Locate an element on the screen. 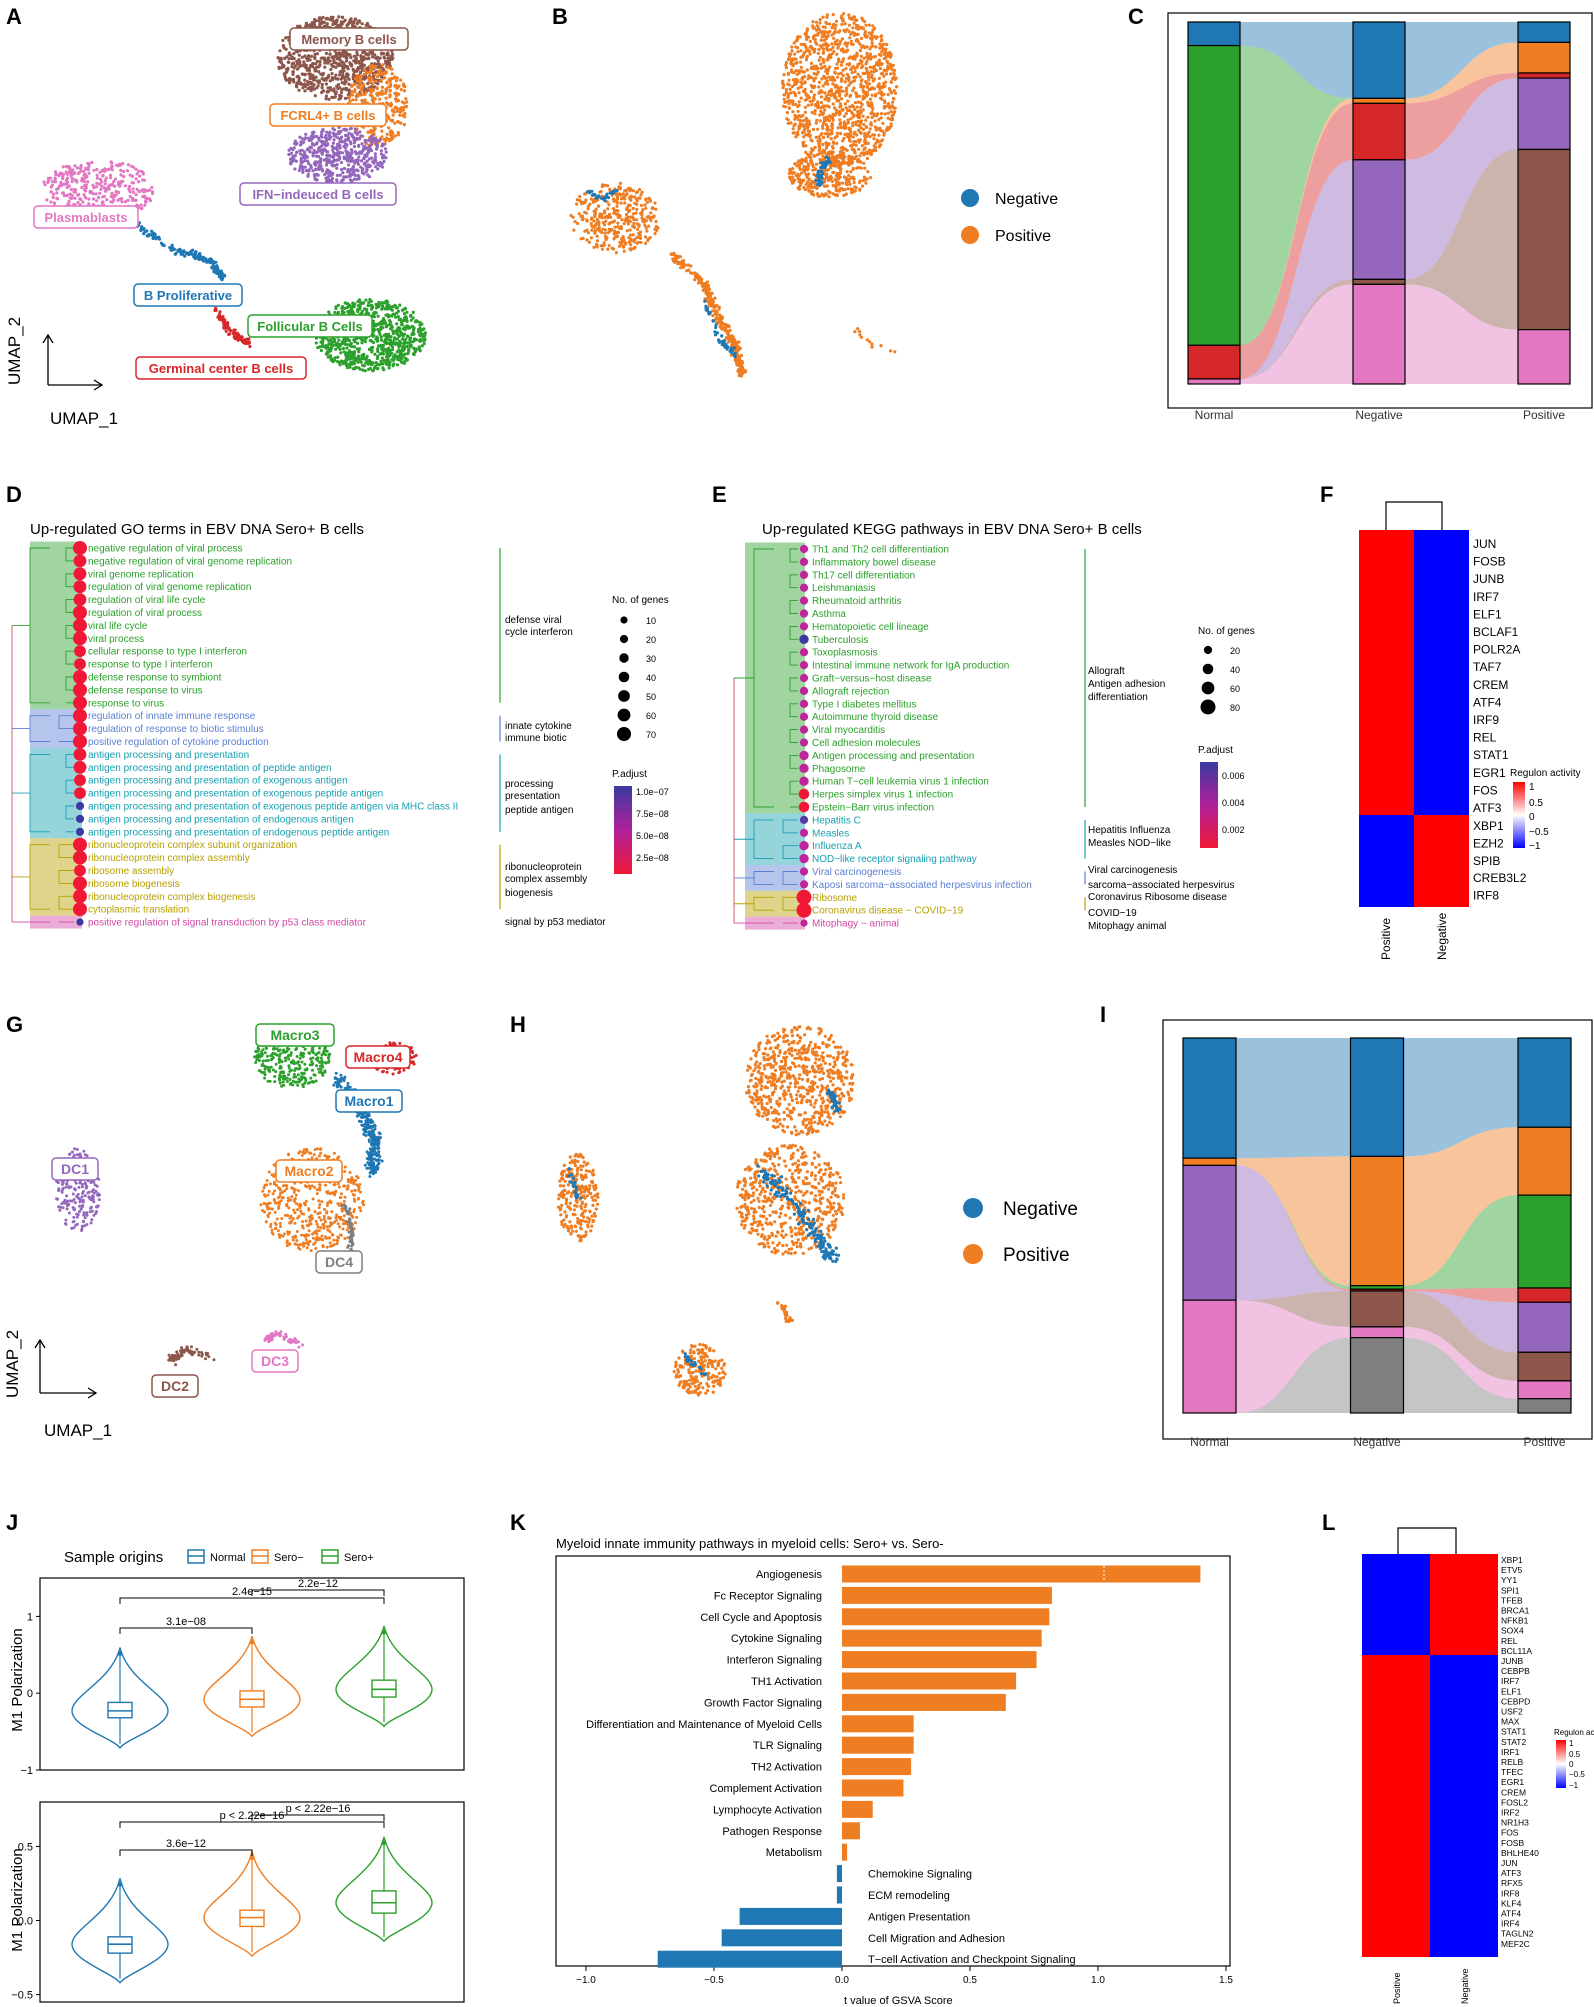  gene-label: IRF7 is located at coordinates (1510, 1681).